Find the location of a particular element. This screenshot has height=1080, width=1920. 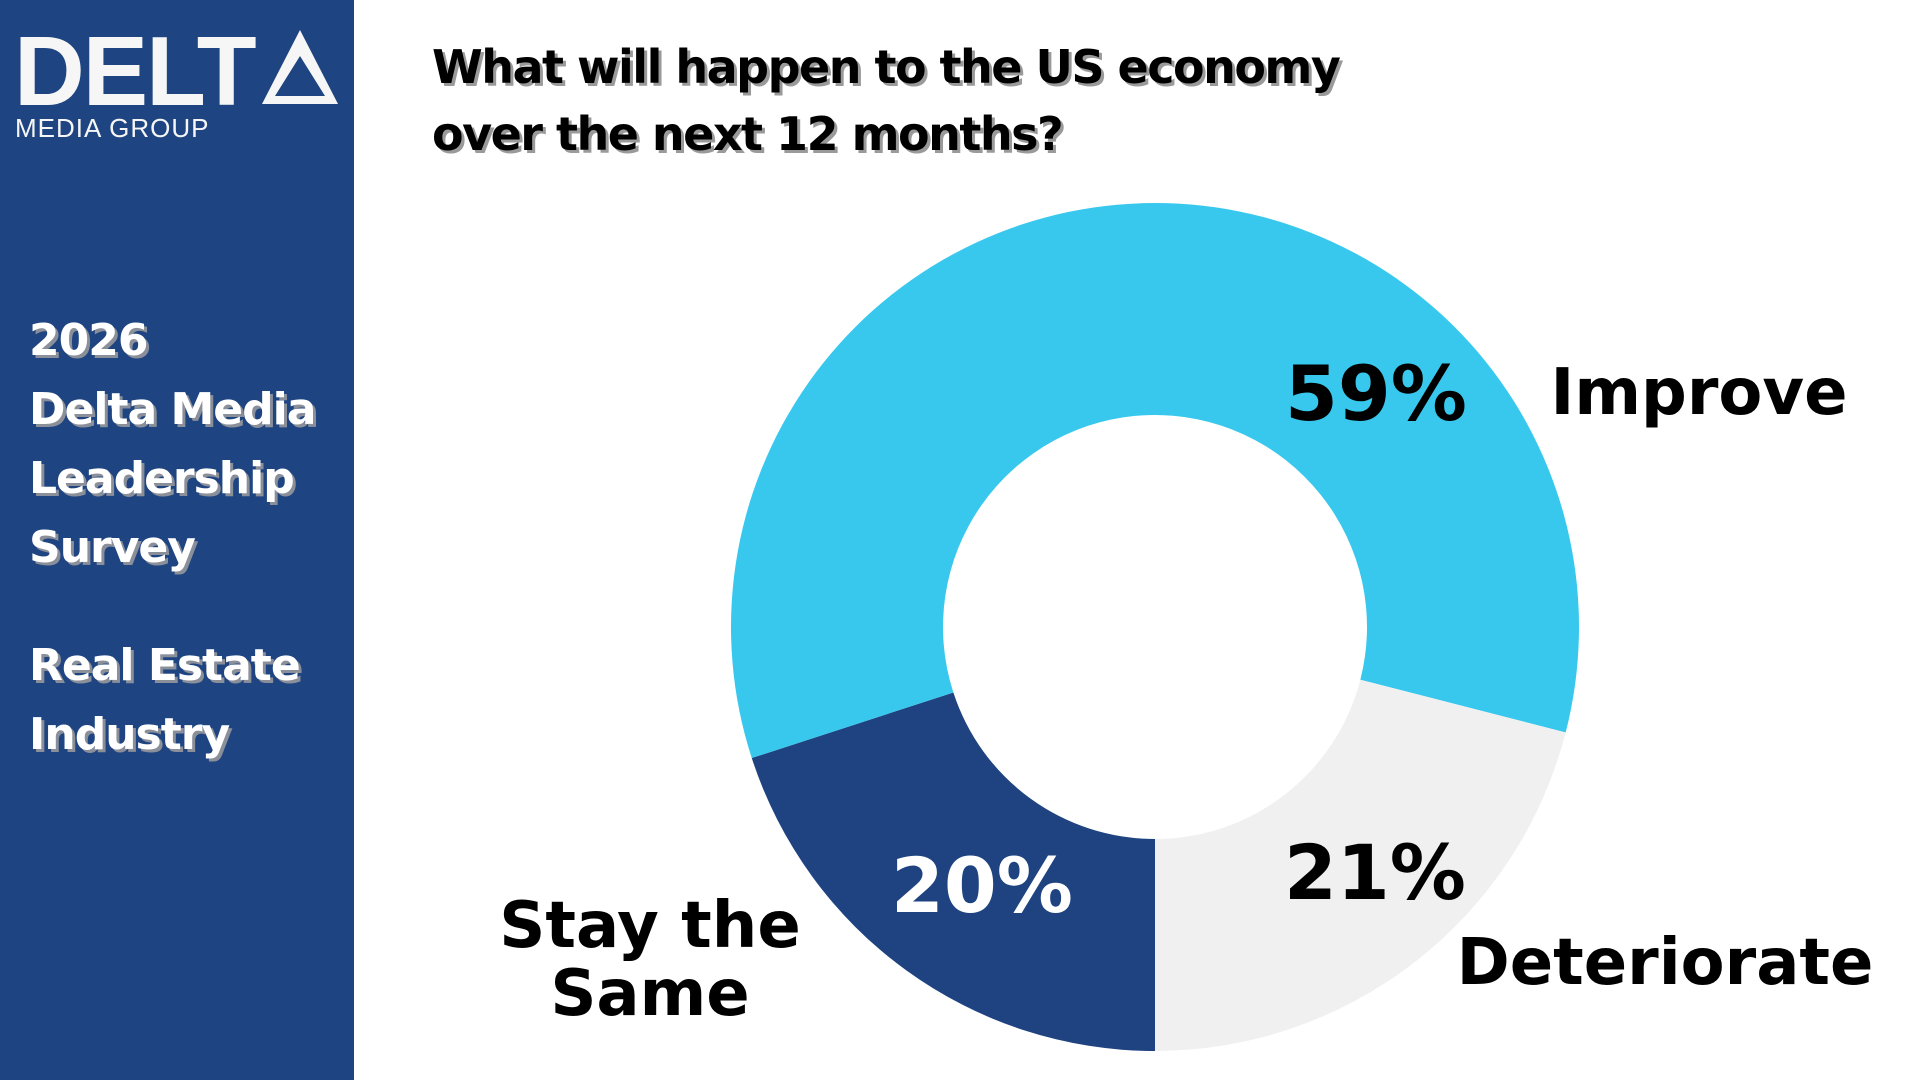

sidebar-line: 2026 is located at coordinates (88, 340).